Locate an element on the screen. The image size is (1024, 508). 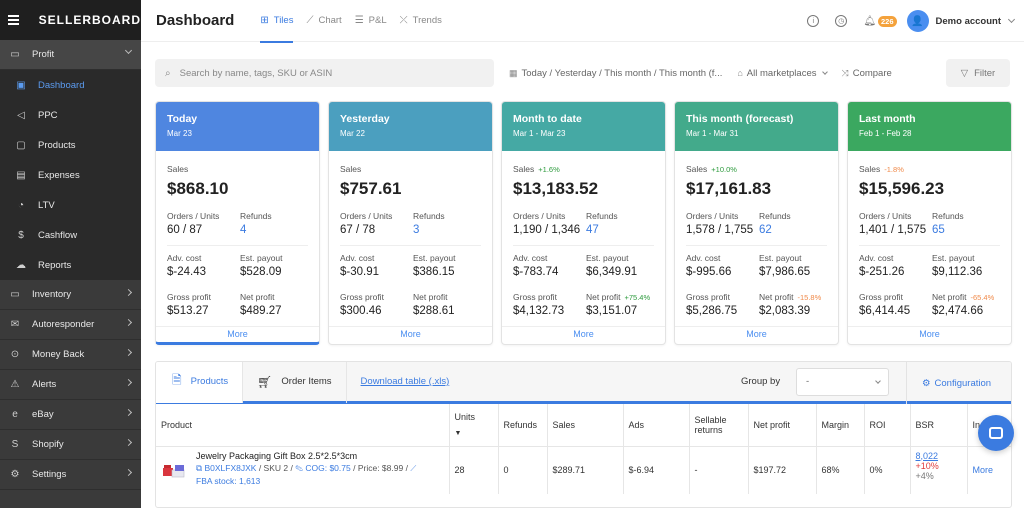
sidebar-item-label: Money Back is located at coordinates (58, 354).